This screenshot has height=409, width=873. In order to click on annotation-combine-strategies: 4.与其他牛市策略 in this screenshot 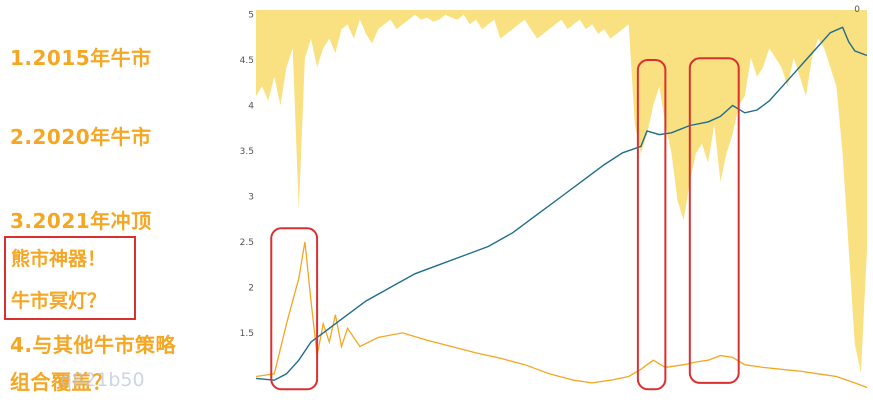, I will do `click(93, 345)`.